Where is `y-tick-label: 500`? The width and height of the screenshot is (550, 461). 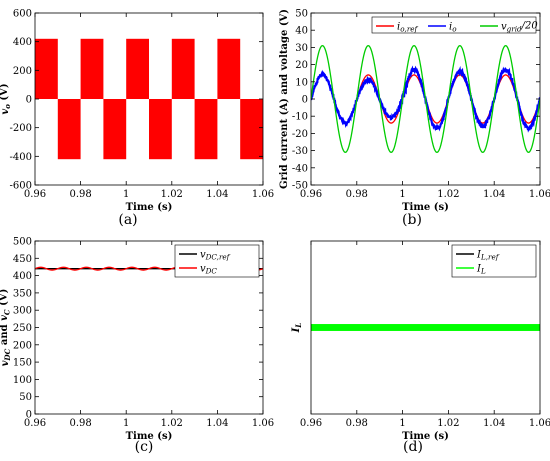 y-tick-label: 500 is located at coordinates (22, 242).